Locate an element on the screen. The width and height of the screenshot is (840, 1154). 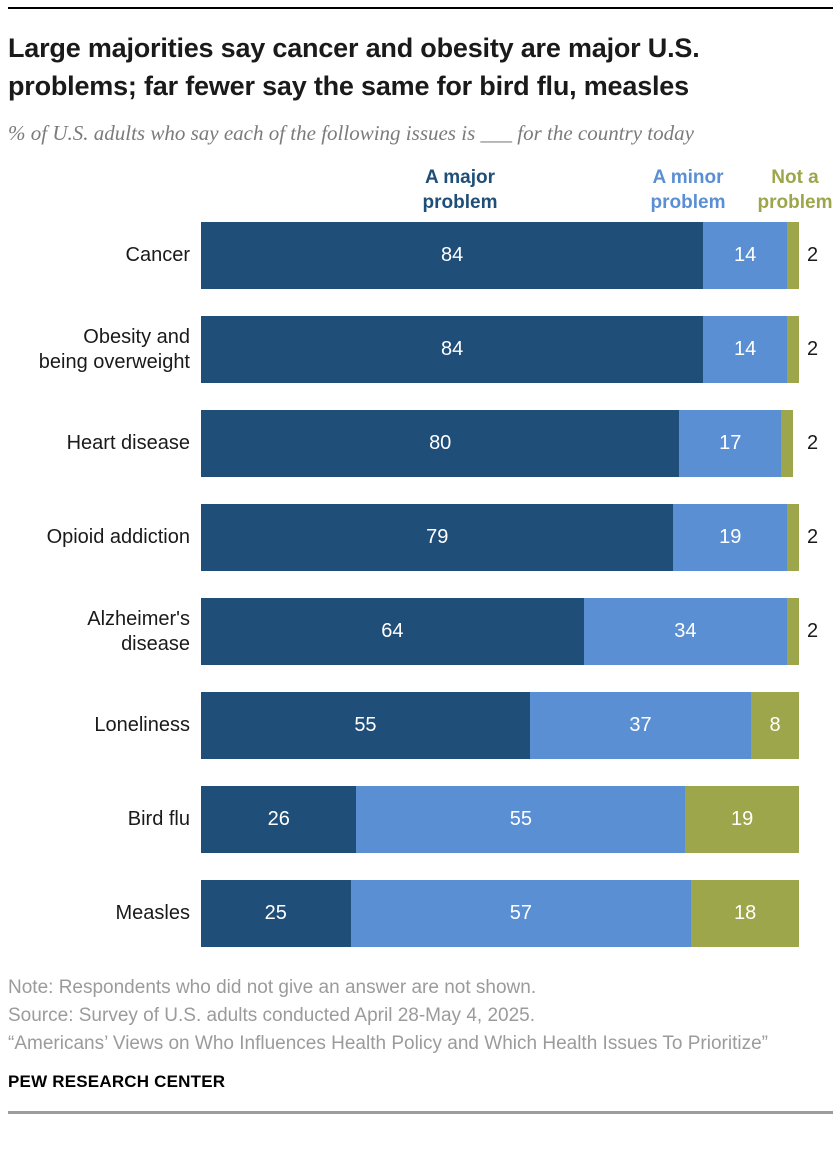
value-label: 26 is located at coordinates (278, 819).